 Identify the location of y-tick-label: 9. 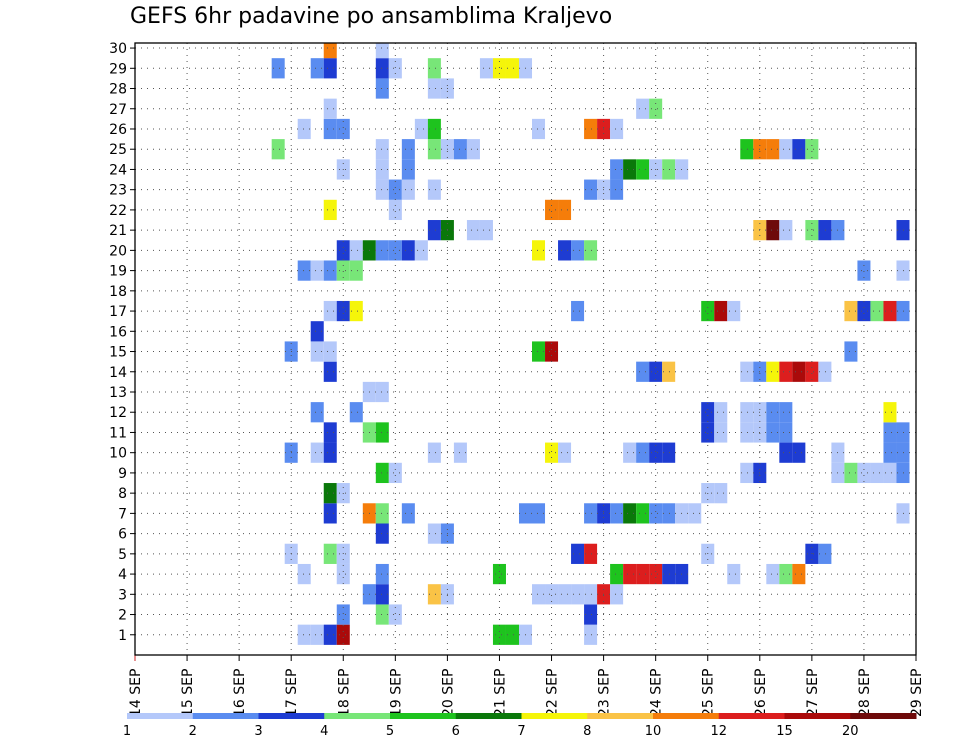
(122, 474).